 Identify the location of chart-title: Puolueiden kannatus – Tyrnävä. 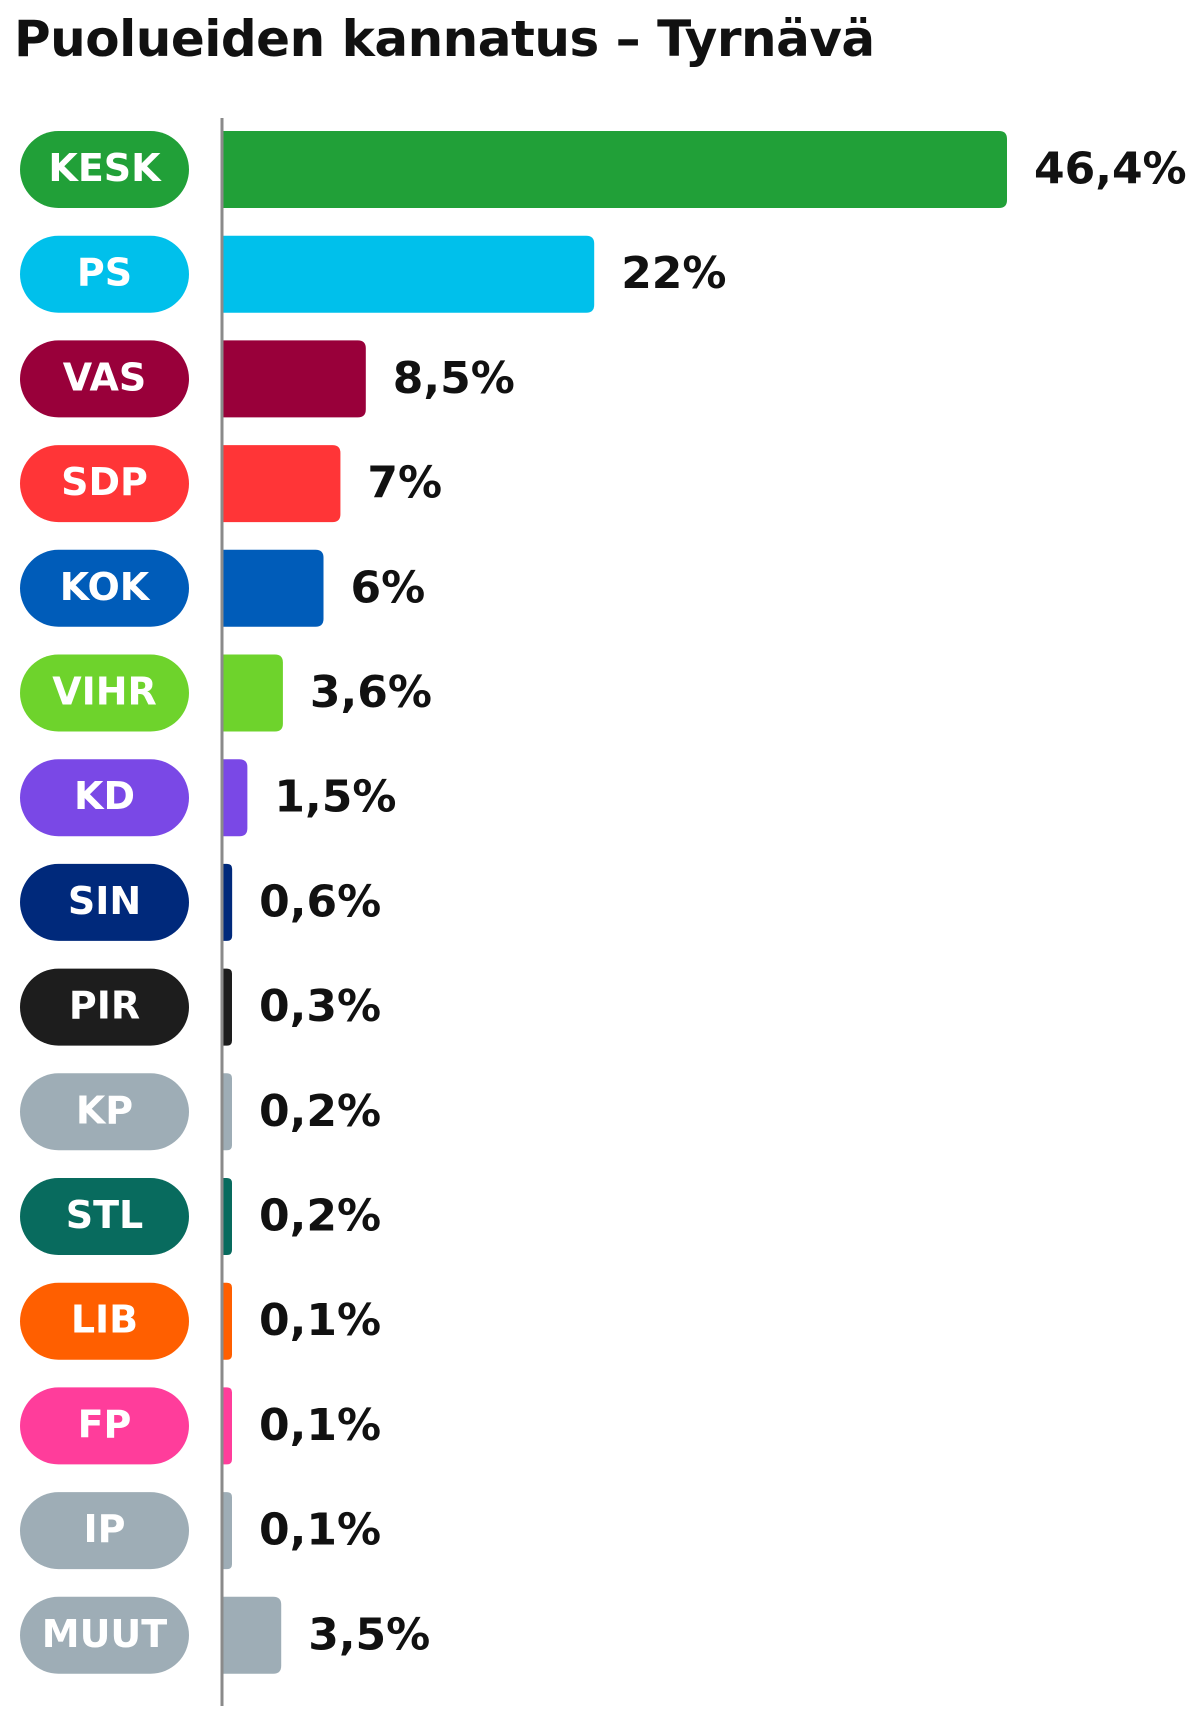
(444, 39).